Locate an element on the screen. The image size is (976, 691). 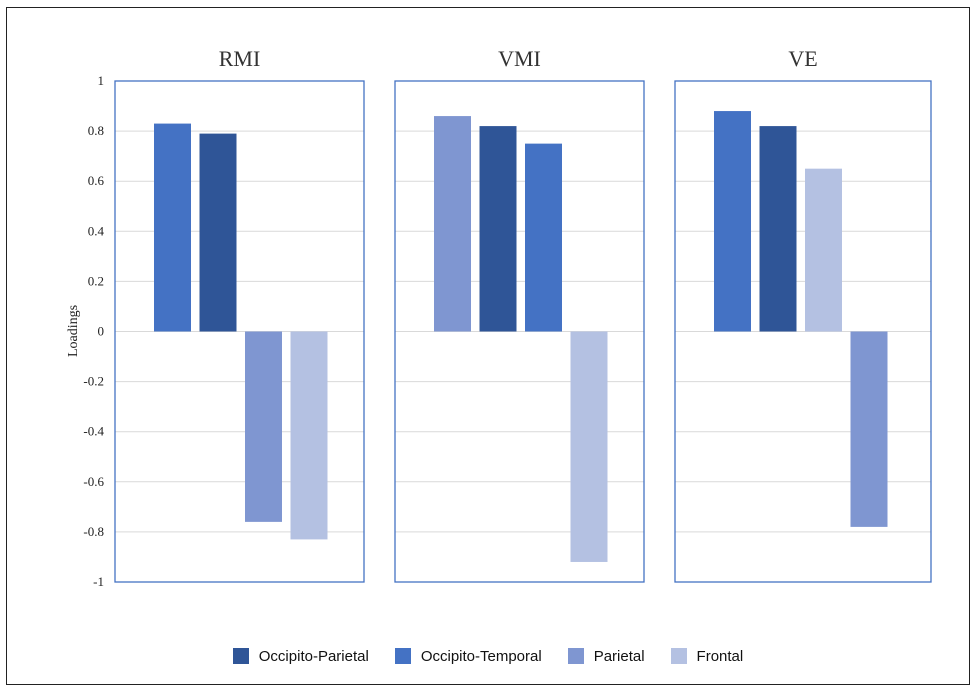
y-tick-label: -0.6 is located at coordinates (93, 481).